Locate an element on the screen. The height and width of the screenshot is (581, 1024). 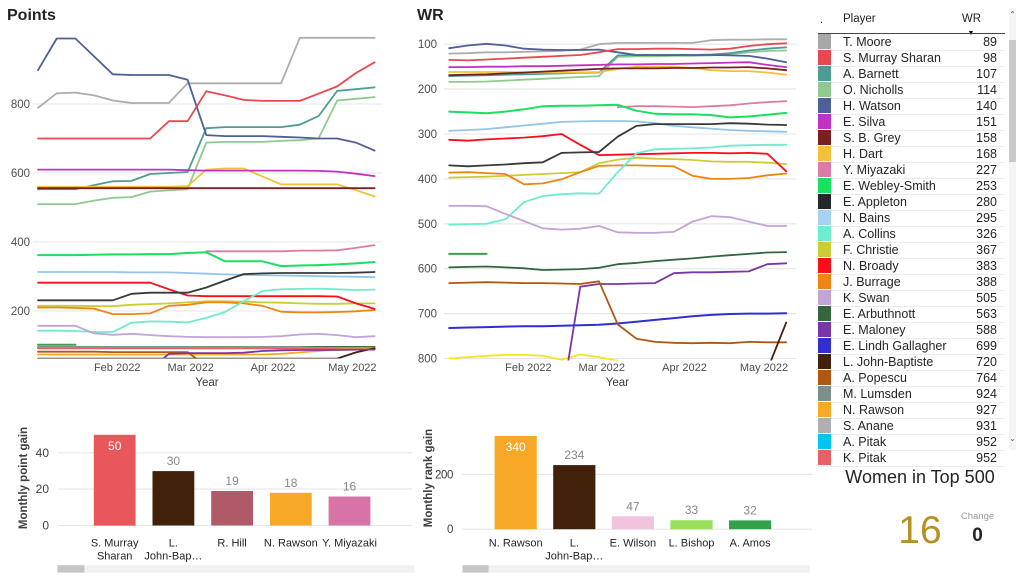
svg-text: L. Bishop is located at coordinates (692, 544).